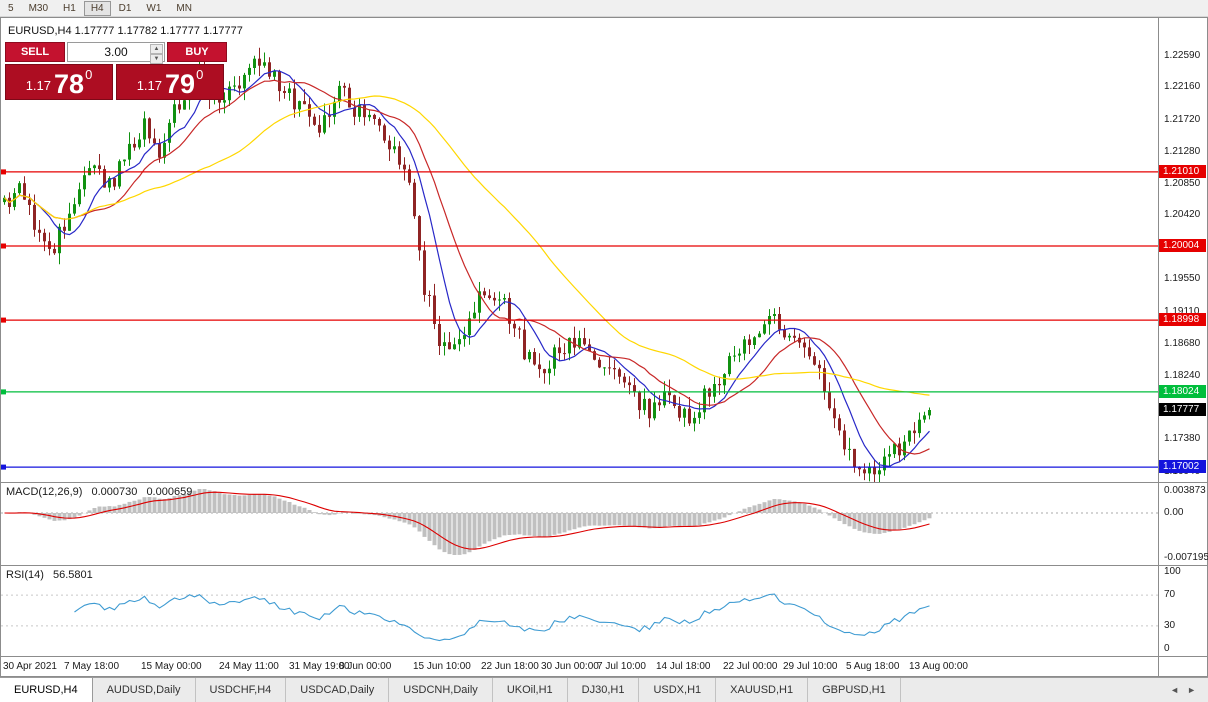 This screenshot has height=702, width=1208. I want to click on buy-button: BUY, so click(197, 52).